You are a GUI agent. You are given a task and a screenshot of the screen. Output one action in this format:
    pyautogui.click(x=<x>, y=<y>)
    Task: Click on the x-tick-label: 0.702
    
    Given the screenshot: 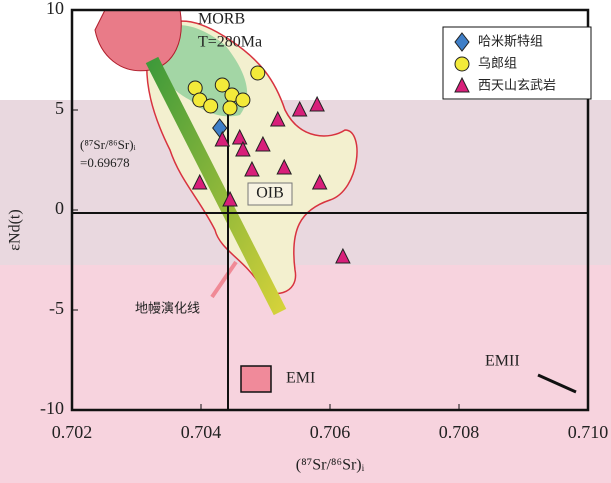 What is the action you would take?
    pyautogui.click(x=72, y=432)
    